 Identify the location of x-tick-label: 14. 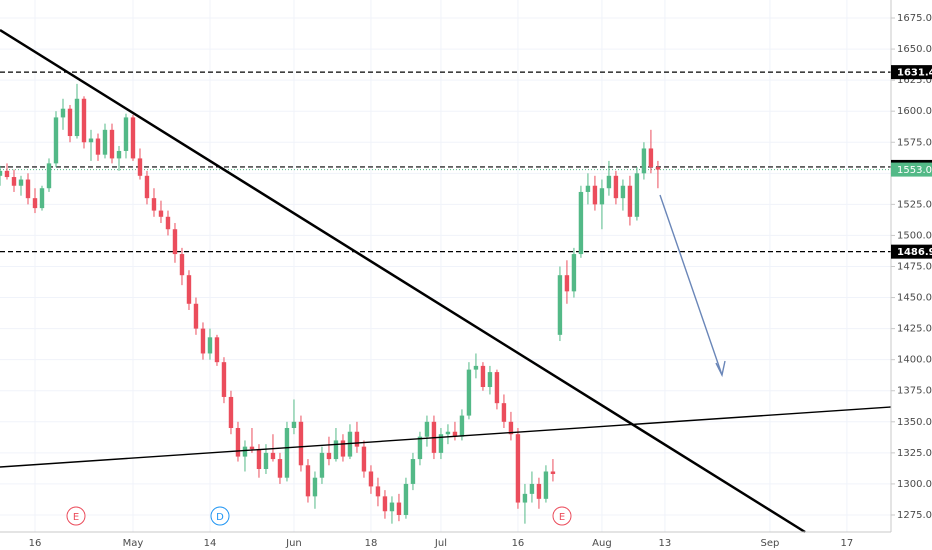
(210, 543).